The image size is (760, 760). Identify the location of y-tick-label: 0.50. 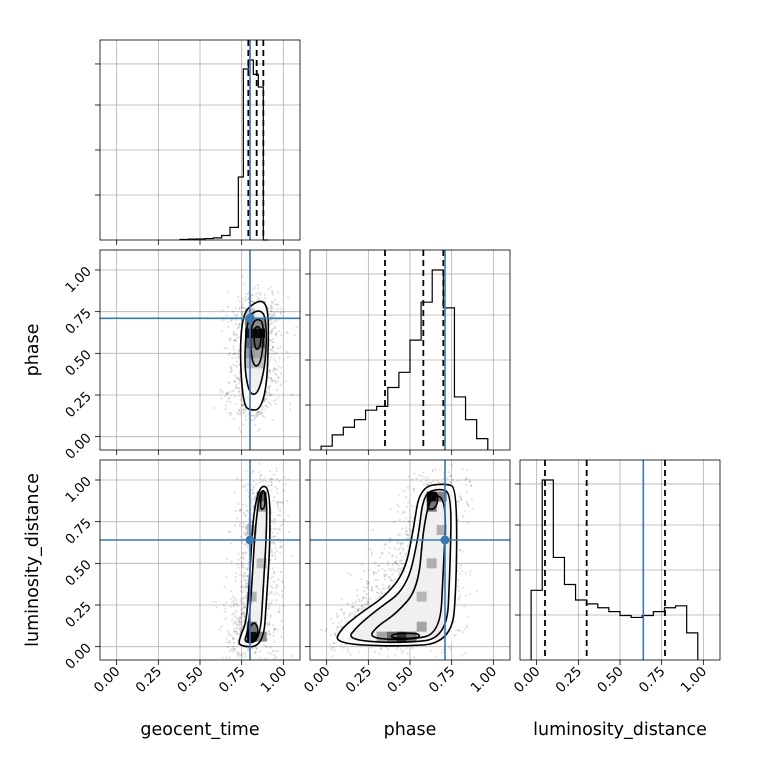
(78, 573).